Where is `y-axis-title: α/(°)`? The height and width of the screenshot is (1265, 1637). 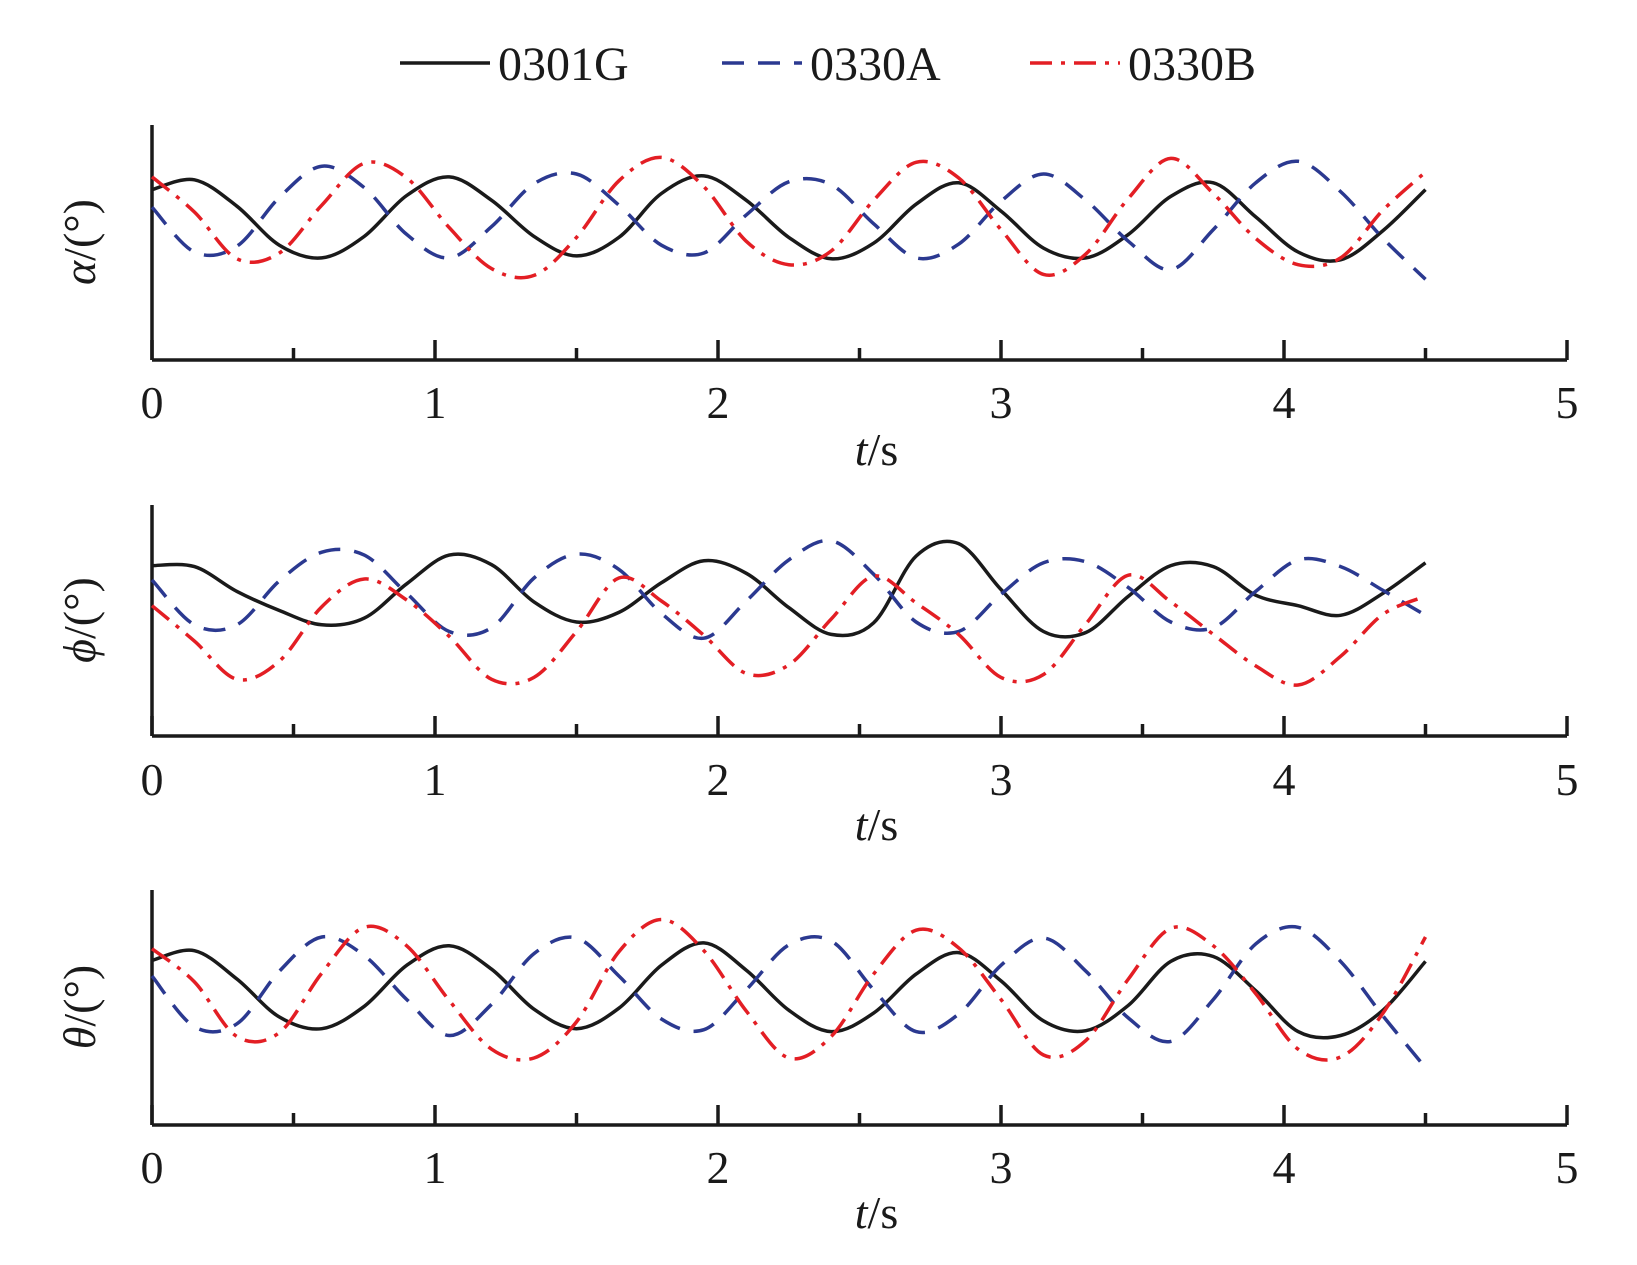 y-axis-title: α/(°) is located at coordinates (79, 242).